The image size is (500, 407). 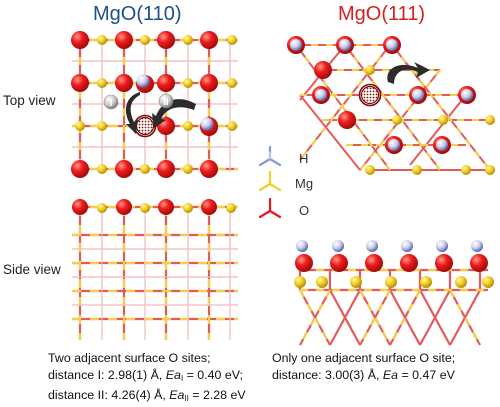 I want to click on mgo111-top-atoms, so click(x=391, y=105).